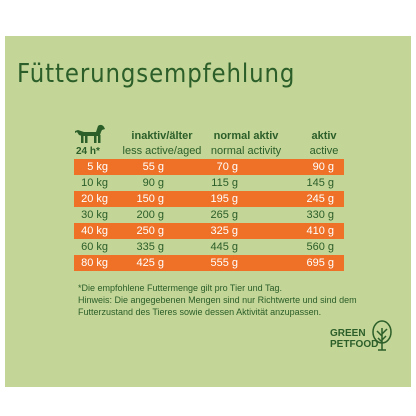  I want to click on brand-logo: GREEN PETFOOD, so click(354, 339).